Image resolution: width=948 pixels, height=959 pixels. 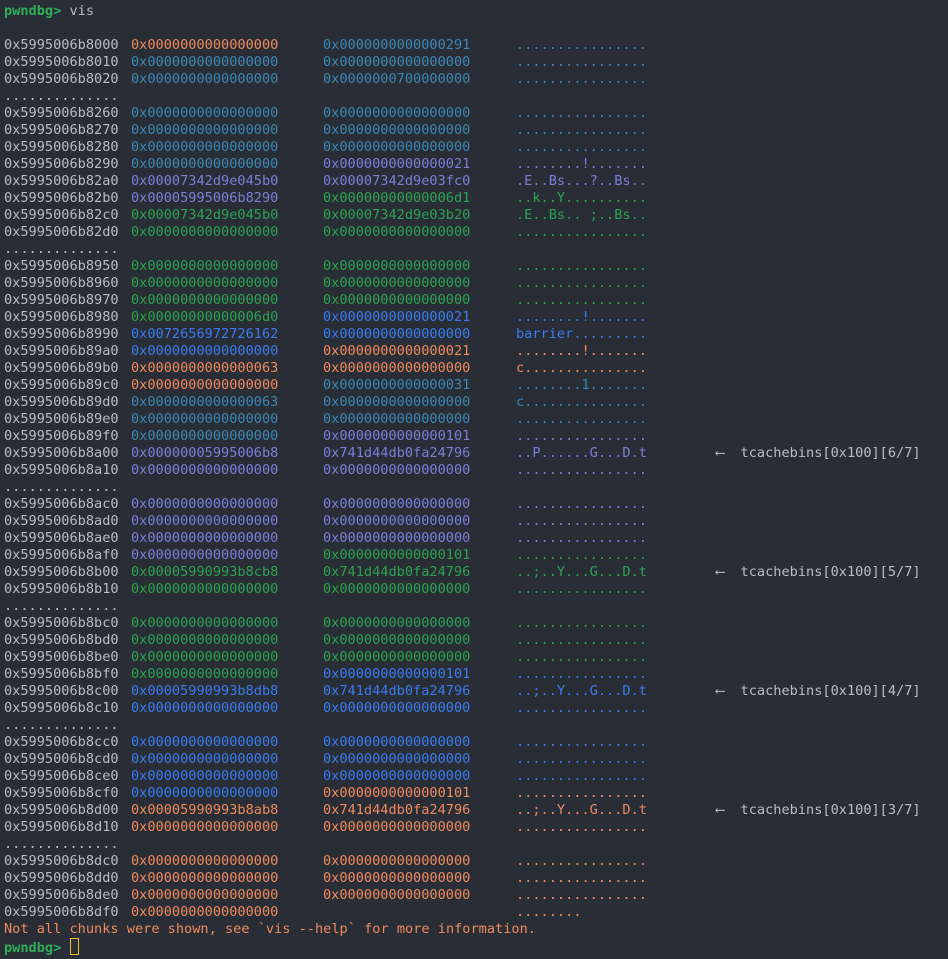 What do you see at coordinates (61, 181) in the screenshot?
I see `address: 0x5995006b82a0` at bounding box center [61, 181].